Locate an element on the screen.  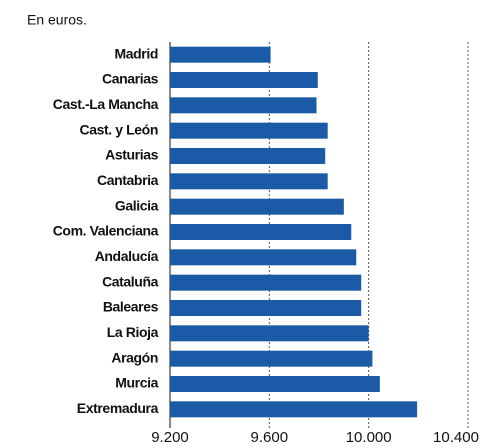
y-tick-label: Madrid is located at coordinates (137, 53).